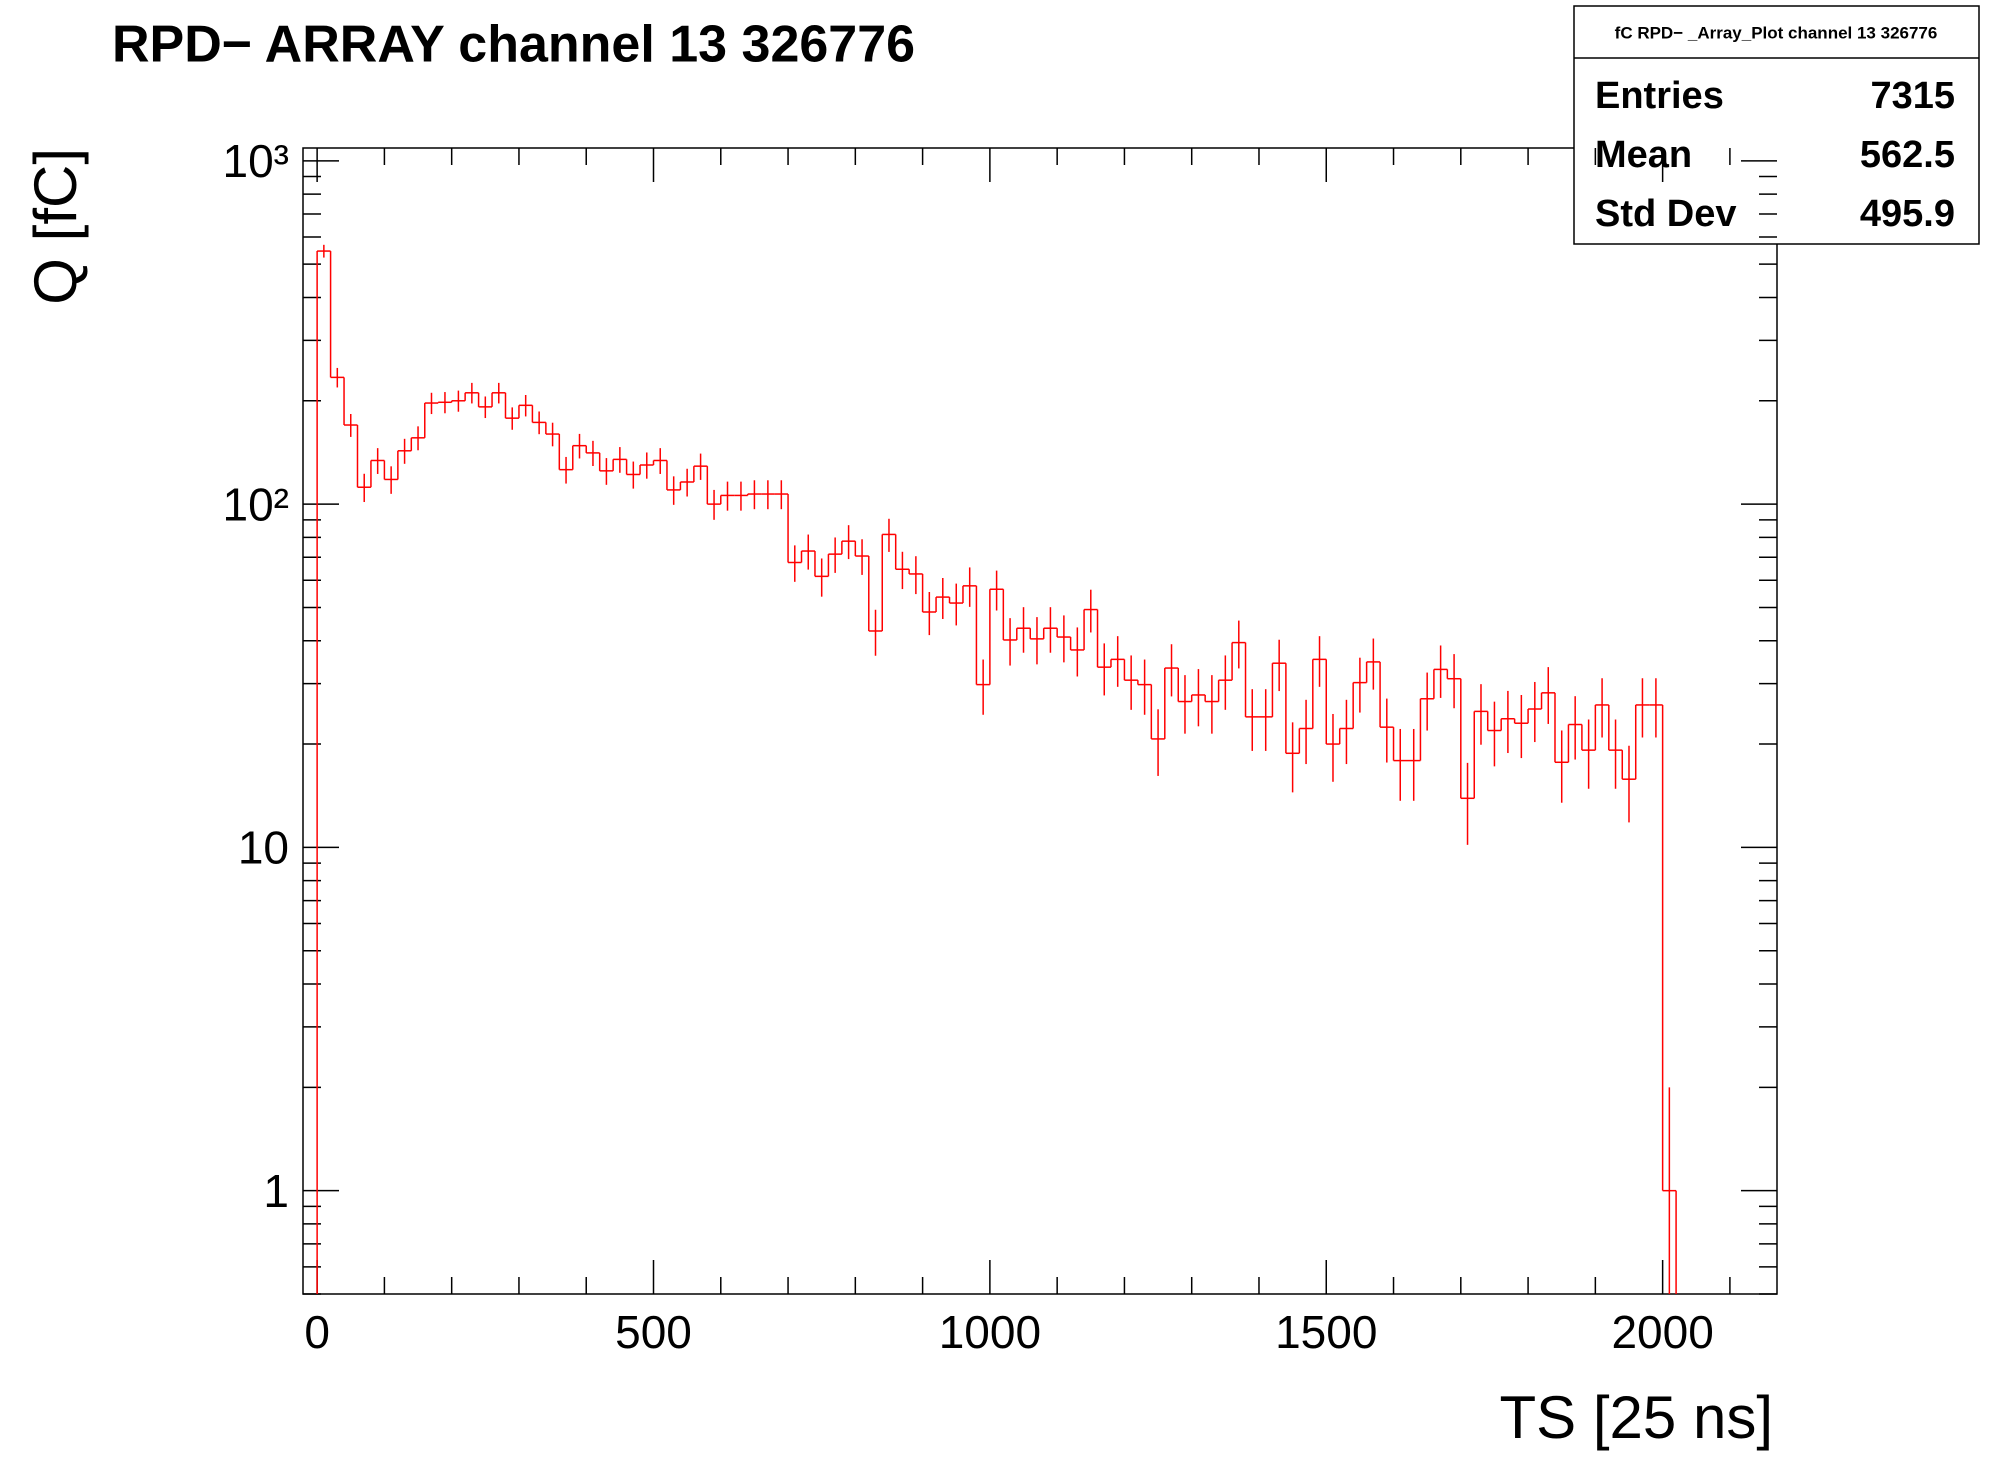  Describe the element at coordinates (256, 504) in the screenshot. I see `y-tick-label: 10²` at that location.